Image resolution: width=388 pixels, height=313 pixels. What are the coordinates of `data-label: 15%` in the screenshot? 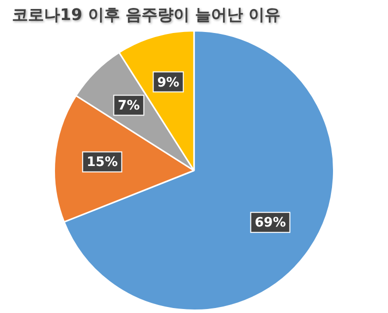 It's located at (102, 162).